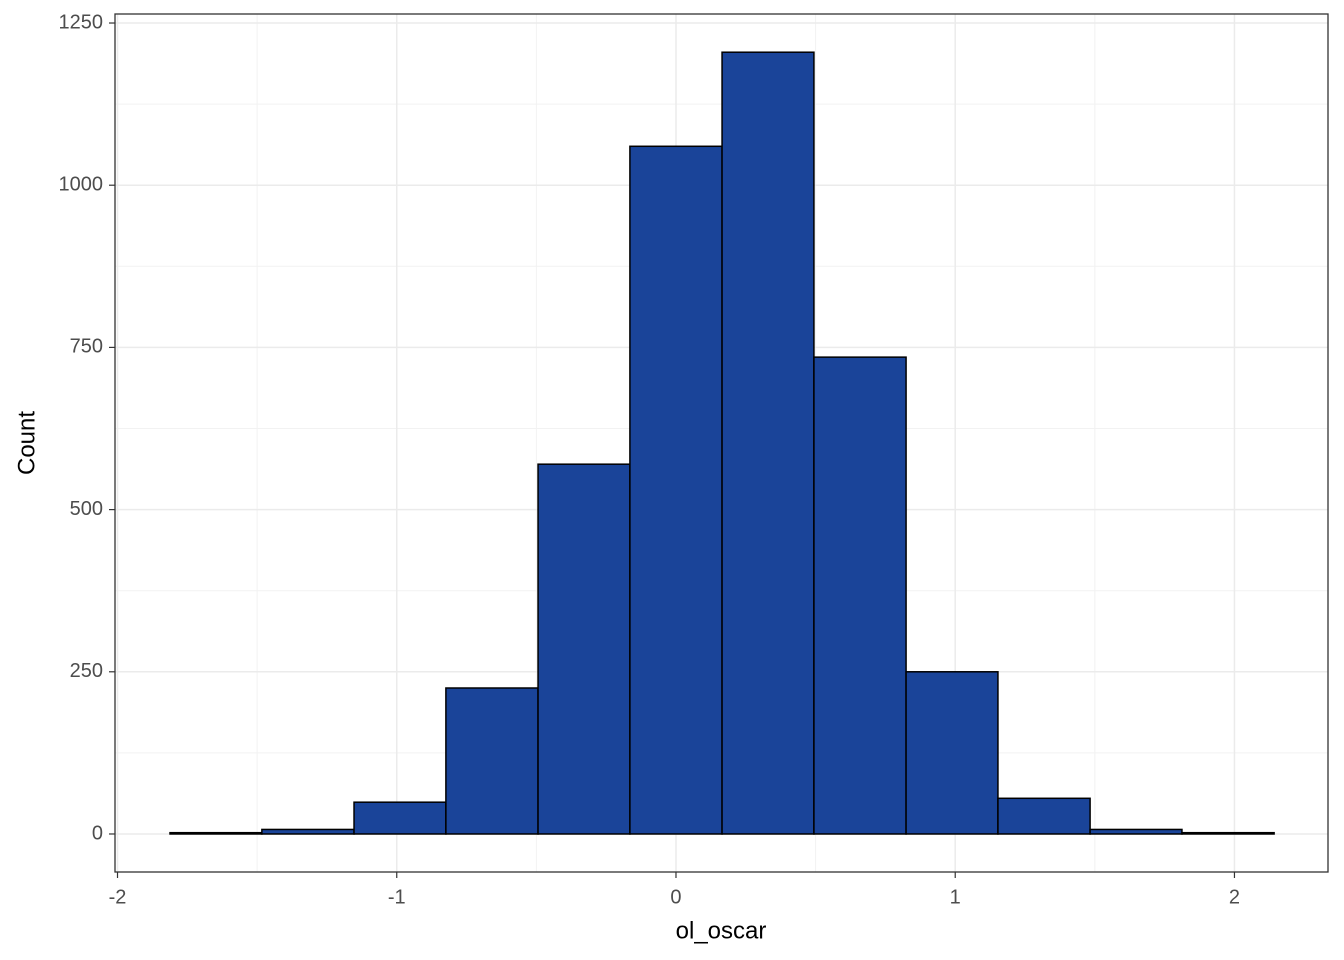  What do you see at coordinates (1234, 897) in the screenshot?
I see `x-tick-label: 2` at bounding box center [1234, 897].